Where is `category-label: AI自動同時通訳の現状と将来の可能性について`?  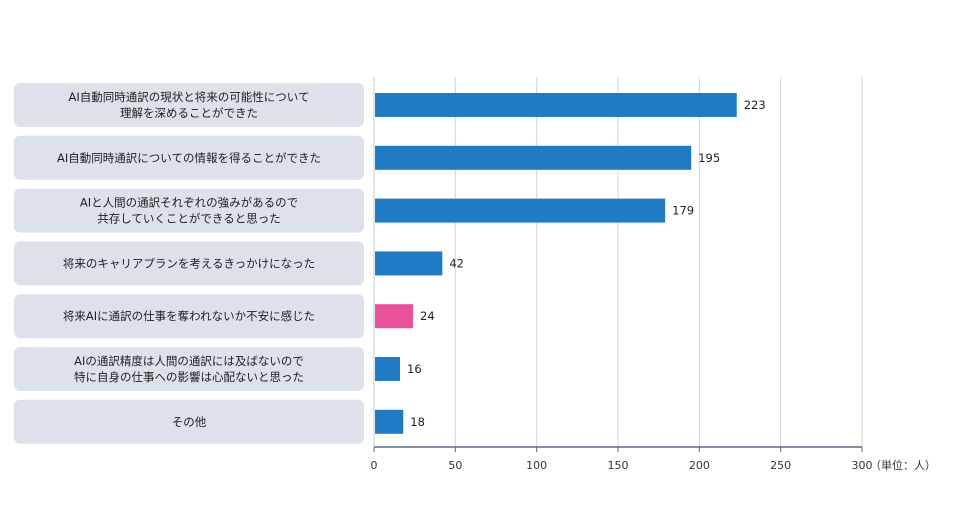 category-label: AI自動同時通訳の現状と将来の可能性について is located at coordinates (189, 97).